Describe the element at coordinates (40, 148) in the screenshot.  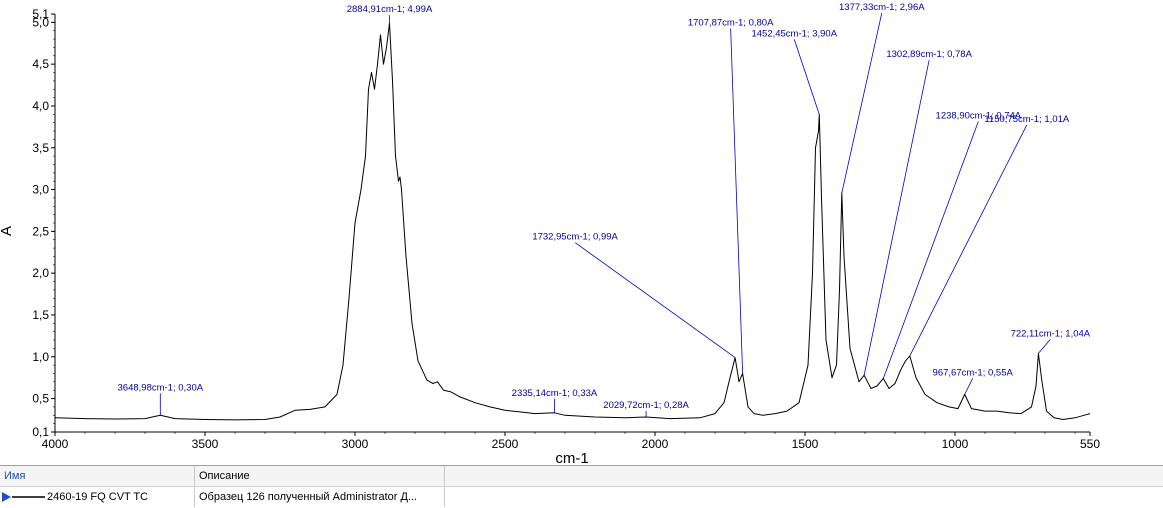
I see `y-tick-label: 3,5` at that location.